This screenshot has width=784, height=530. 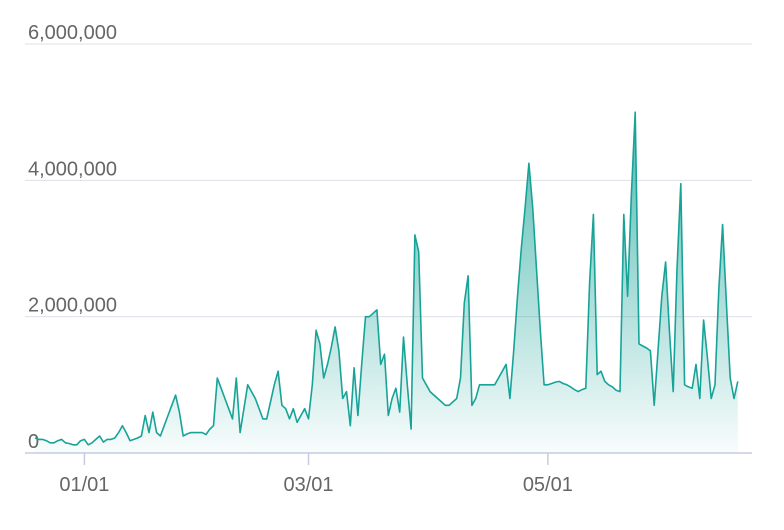 I want to click on y-tick-label: 2,000,000, so click(x=72, y=306).